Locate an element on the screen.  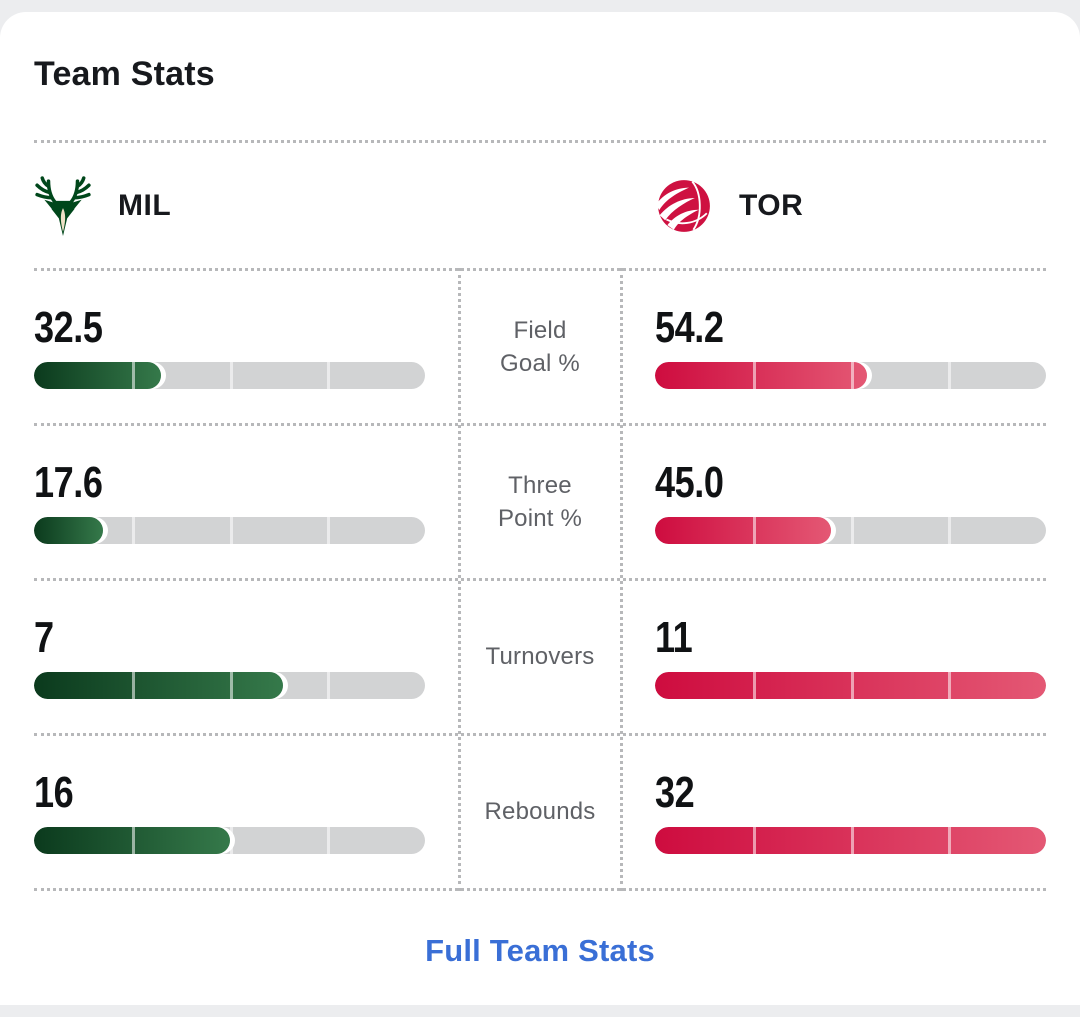
stat-row: 7 Turnovers 11 is located at coordinates (540, 657).